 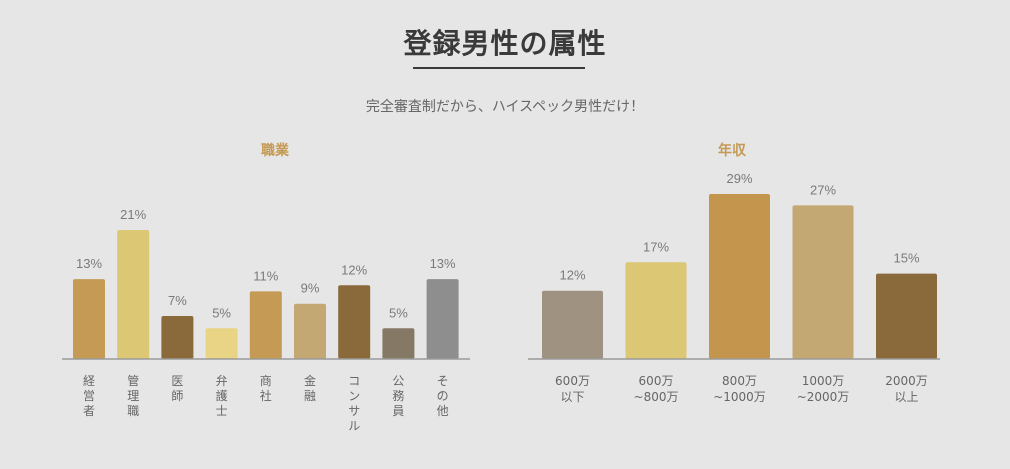 I want to click on tick-label-0-5: 金融, so click(x=310, y=388).